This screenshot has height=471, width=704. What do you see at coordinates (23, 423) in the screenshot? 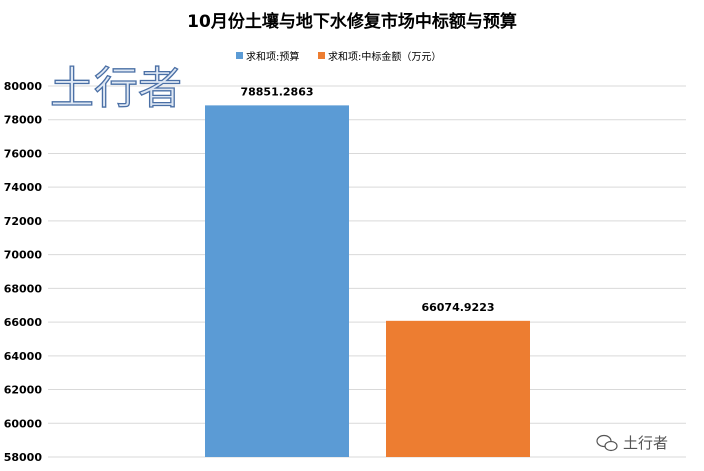
I see `y-tick-label: 60000` at bounding box center [23, 423].